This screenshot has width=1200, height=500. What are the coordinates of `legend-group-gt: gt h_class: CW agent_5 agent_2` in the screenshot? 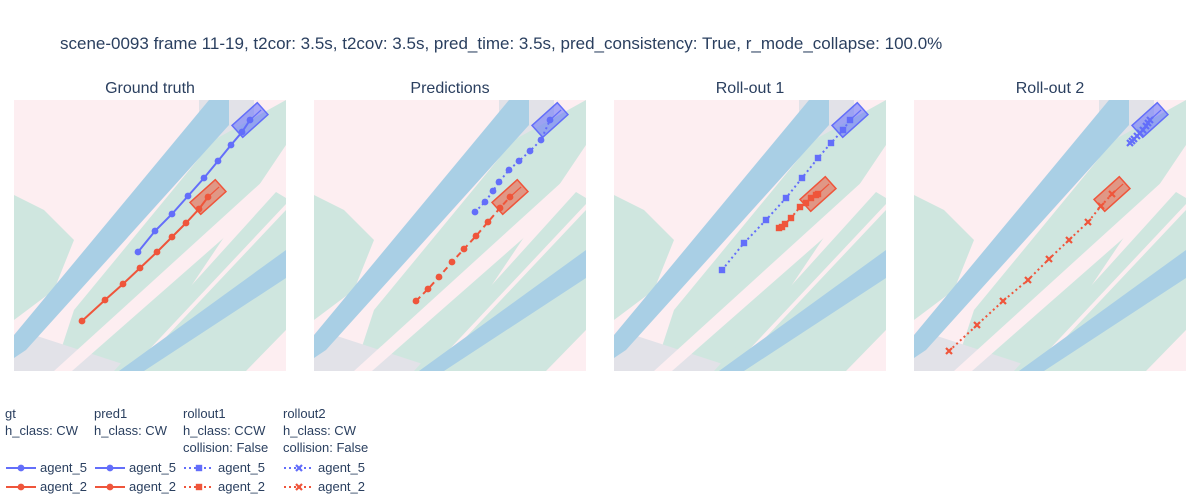 It's located at (46, 449).